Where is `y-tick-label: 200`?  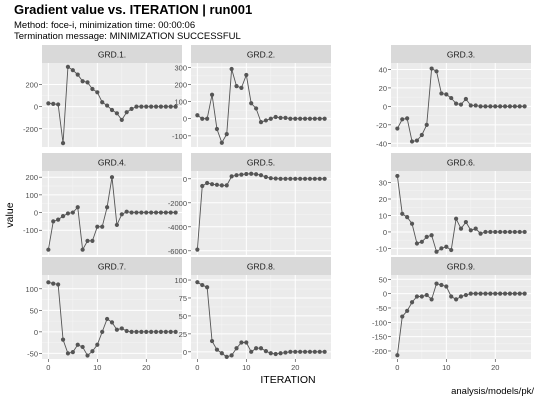
y-tick-label: 200 is located at coordinates (31, 177).